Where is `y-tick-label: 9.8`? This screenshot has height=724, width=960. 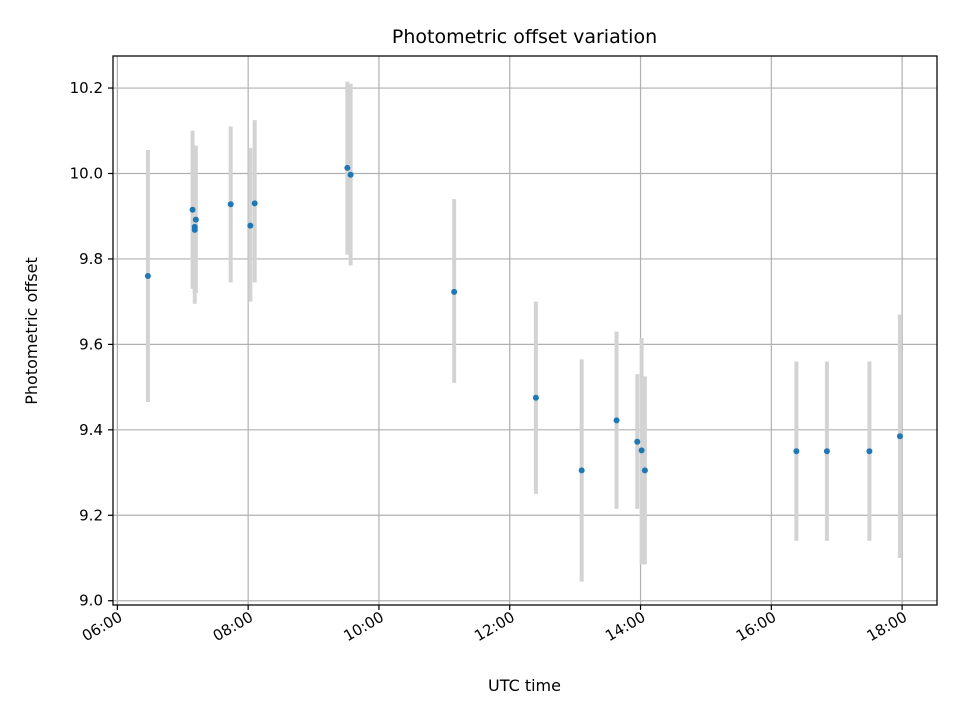
y-tick-label: 9.8 is located at coordinates (91, 259).